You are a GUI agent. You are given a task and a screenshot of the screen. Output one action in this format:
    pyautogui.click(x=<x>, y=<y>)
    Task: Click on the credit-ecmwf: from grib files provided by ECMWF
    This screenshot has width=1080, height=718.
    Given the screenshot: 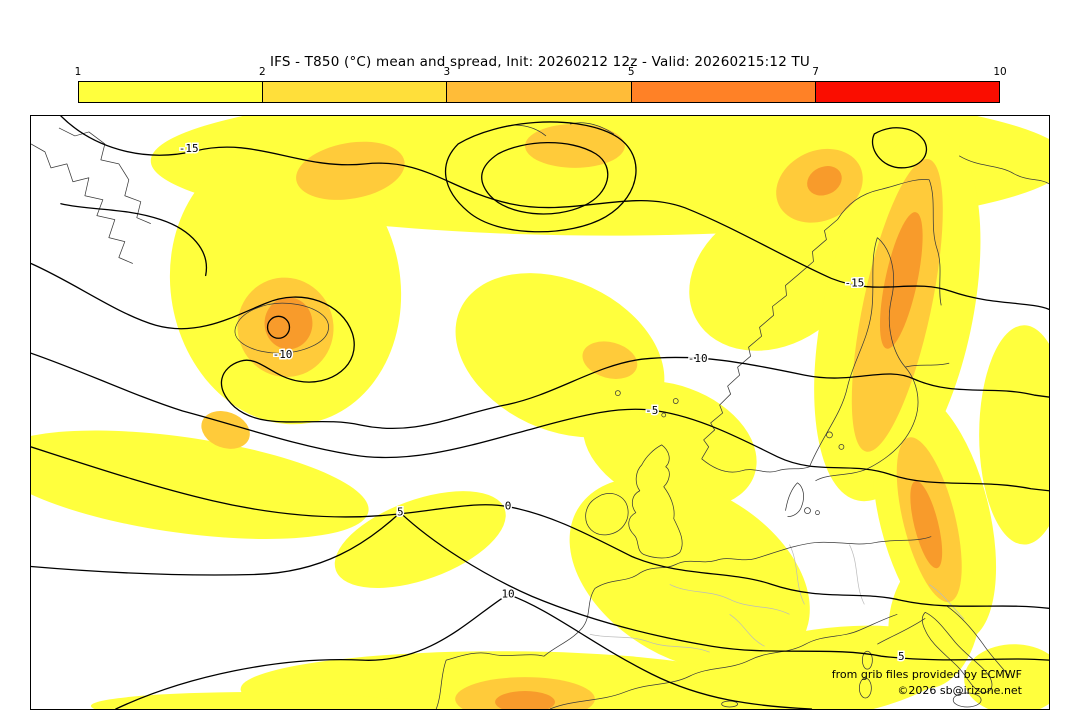 What is the action you would take?
    pyautogui.click(x=926, y=674)
    